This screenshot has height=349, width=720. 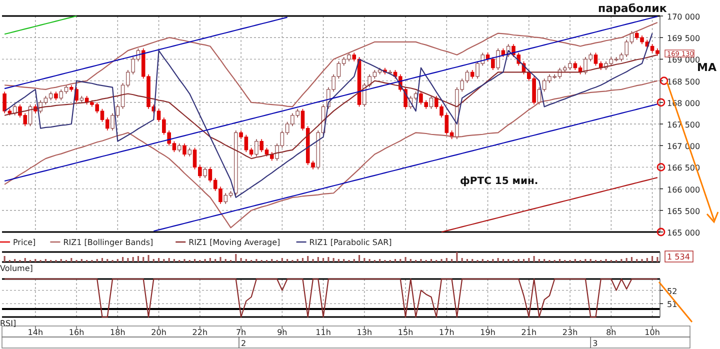 I want to click on x-tick-label: 18h, so click(x=118, y=332).